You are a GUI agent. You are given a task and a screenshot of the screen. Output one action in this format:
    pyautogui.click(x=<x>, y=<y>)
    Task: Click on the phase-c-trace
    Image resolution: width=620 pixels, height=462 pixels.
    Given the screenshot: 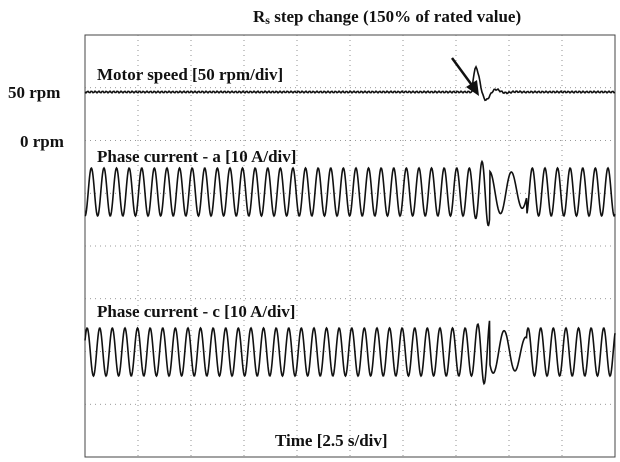 What is the action you would take?
    pyautogui.click(x=350, y=353)
    